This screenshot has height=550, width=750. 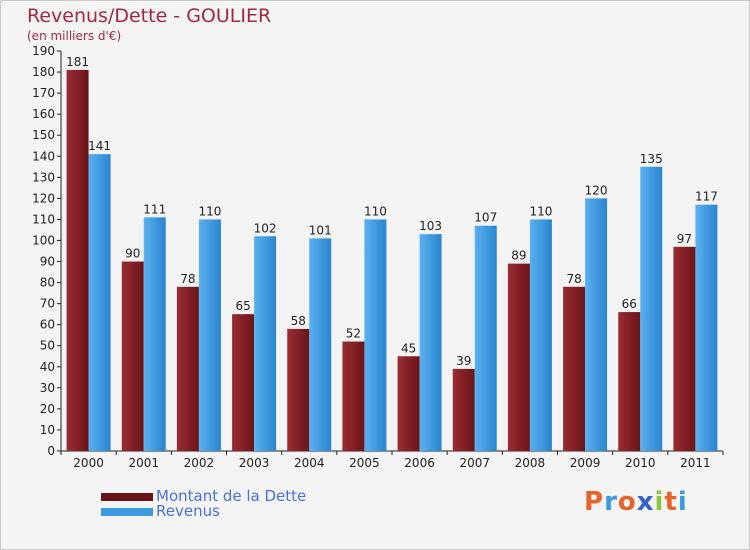 I want to click on chart-title: Revenus/Dette - GOULIER, so click(x=149, y=16).